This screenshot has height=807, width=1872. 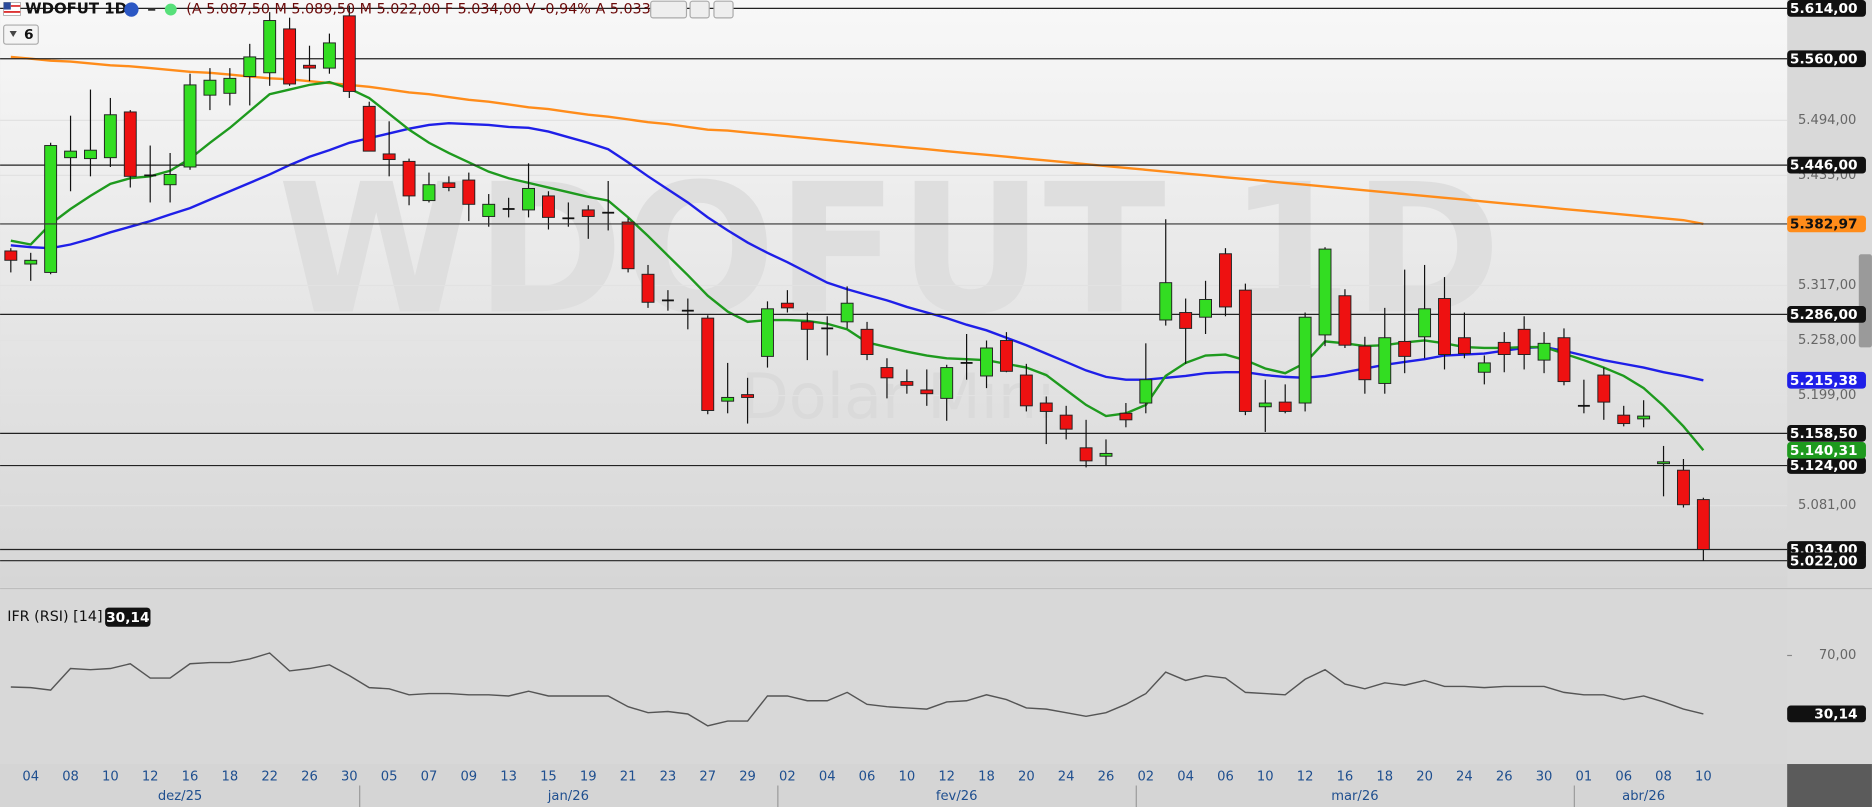 I want to click on x-tick-label: 15, so click(x=548, y=777).